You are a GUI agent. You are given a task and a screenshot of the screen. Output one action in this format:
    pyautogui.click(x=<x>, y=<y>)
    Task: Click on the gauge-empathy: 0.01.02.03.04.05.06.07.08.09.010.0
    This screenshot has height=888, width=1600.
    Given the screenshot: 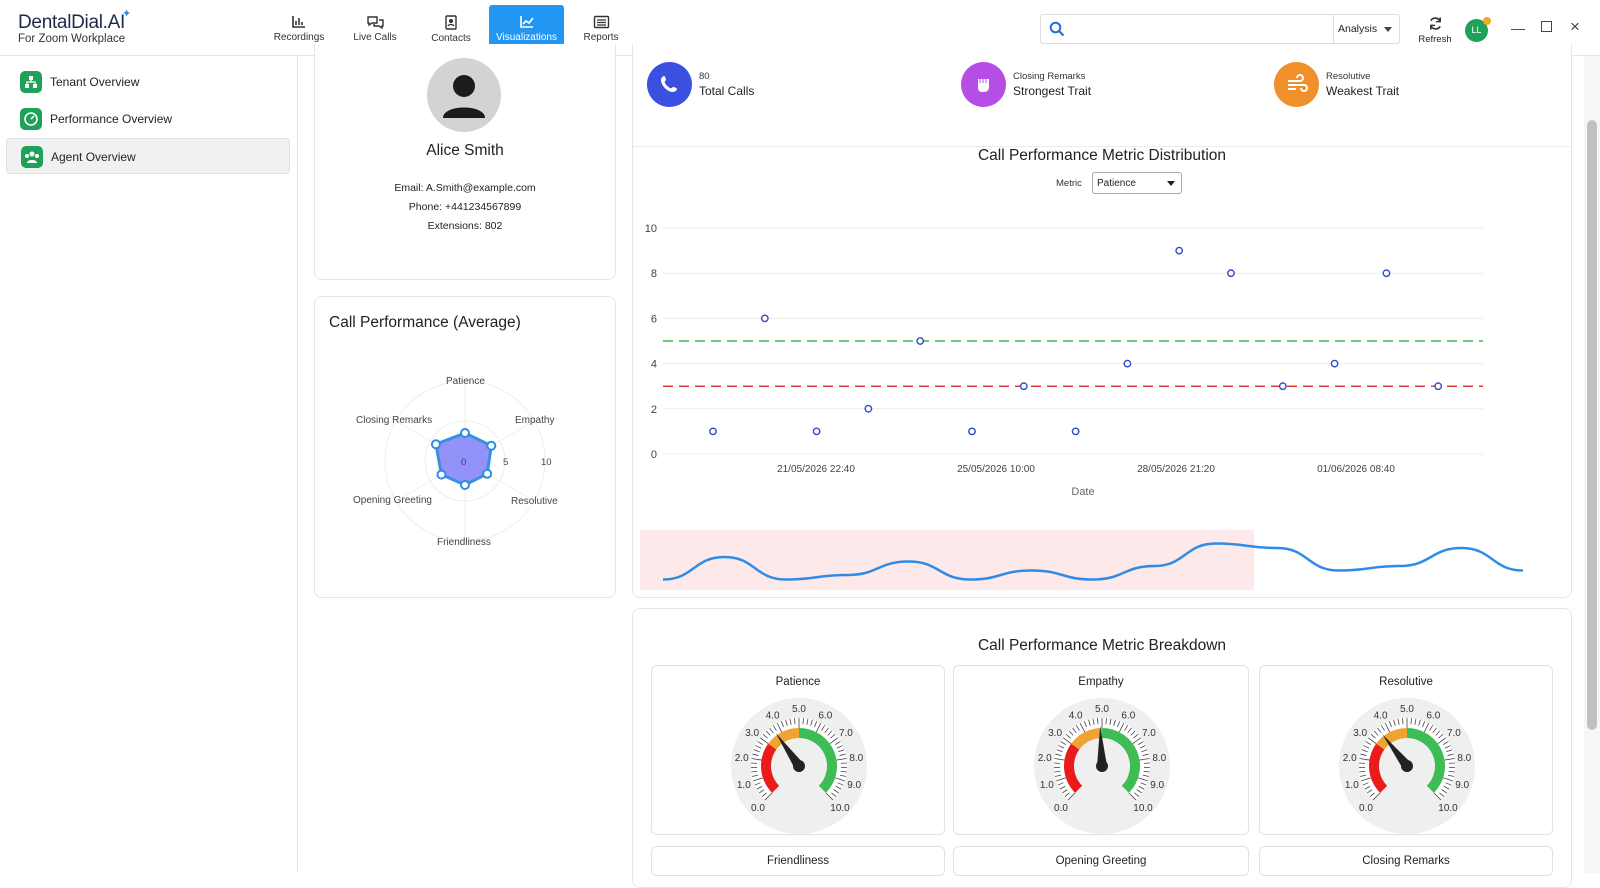 What is the action you would take?
    pyautogui.click(x=1102, y=751)
    